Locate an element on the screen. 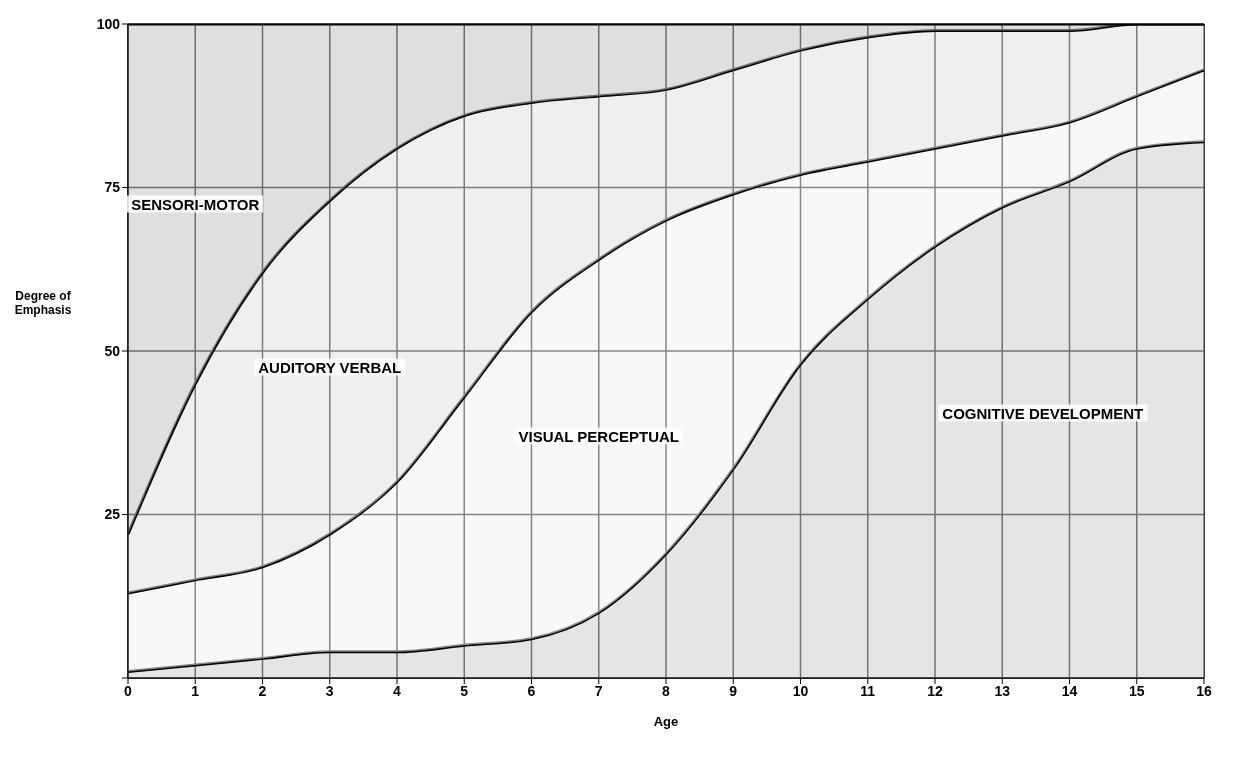 Image resolution: width=1256 pixels, height=760 pixels. y-tick-label: 50 is located at coordinates (112, 350).